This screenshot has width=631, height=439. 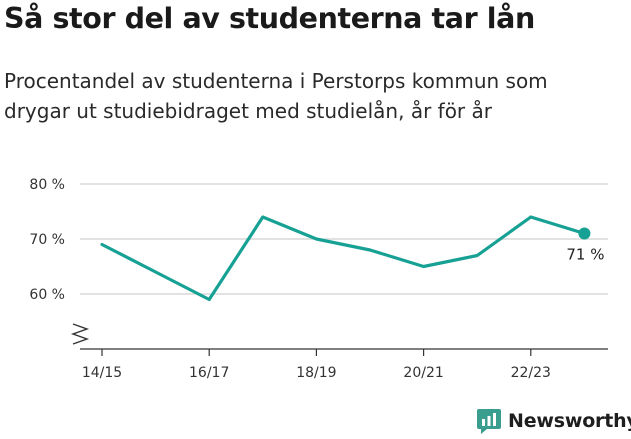 I want to click on x-tick-label: 14/15, so click(x=102, y=373).